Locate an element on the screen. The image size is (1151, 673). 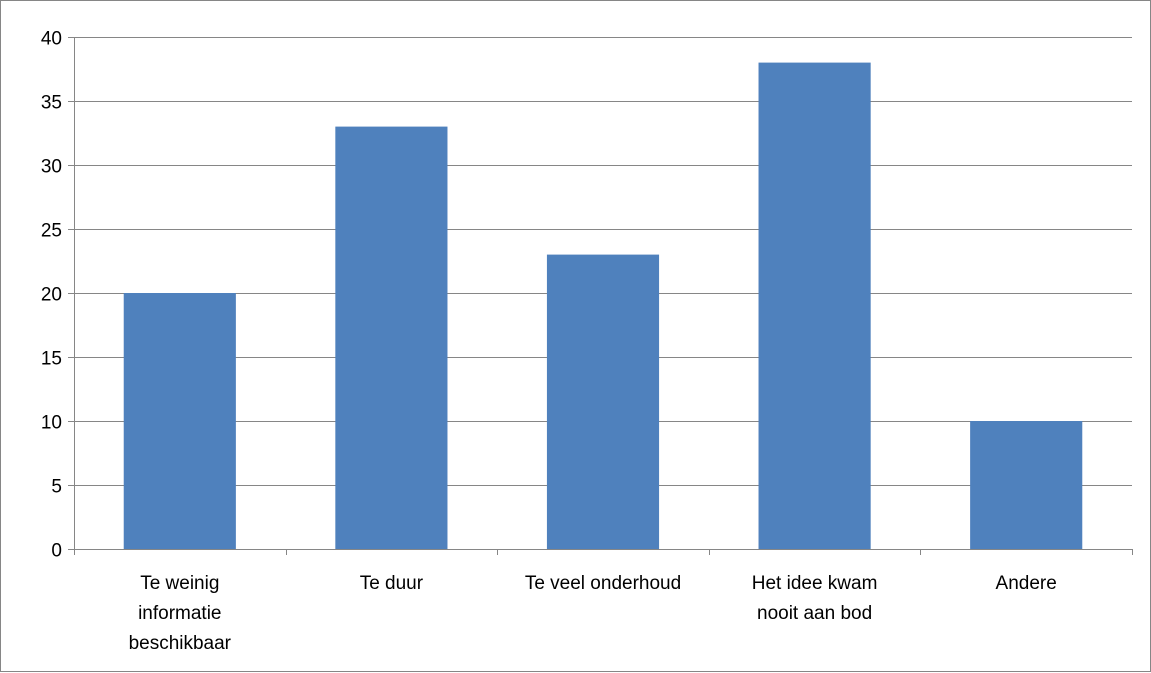
y-tick-label: 30 is located at coordinates (51, 167).